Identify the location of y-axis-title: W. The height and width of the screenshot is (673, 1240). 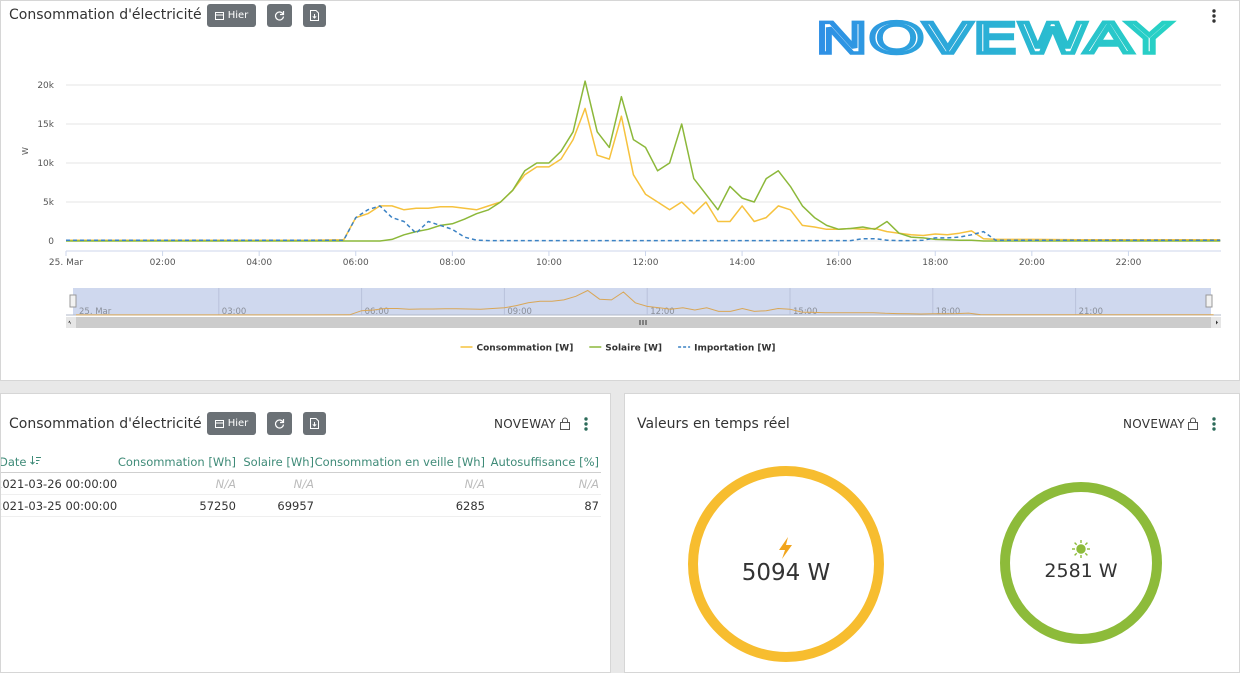
(25, 151).